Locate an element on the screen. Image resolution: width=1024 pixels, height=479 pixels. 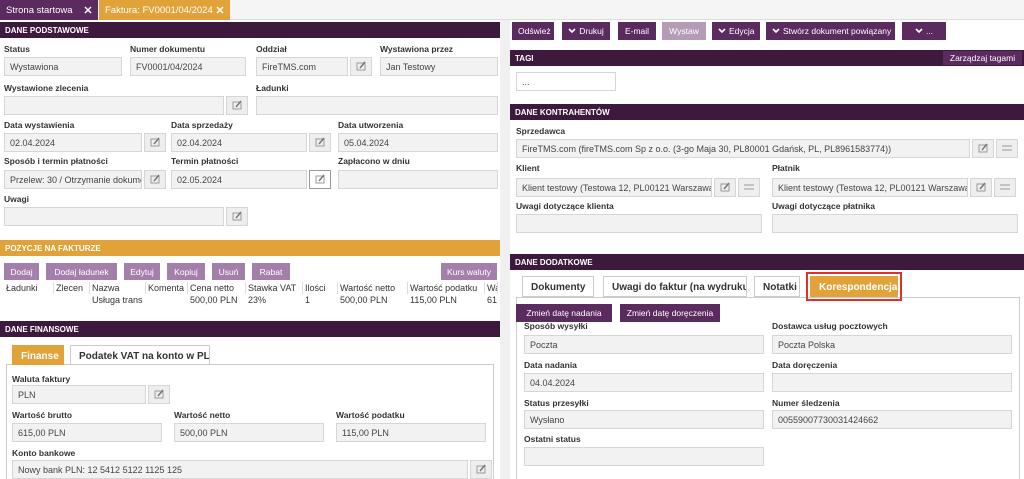
field-input: Wystawiona is located at coordinates (63, 66).